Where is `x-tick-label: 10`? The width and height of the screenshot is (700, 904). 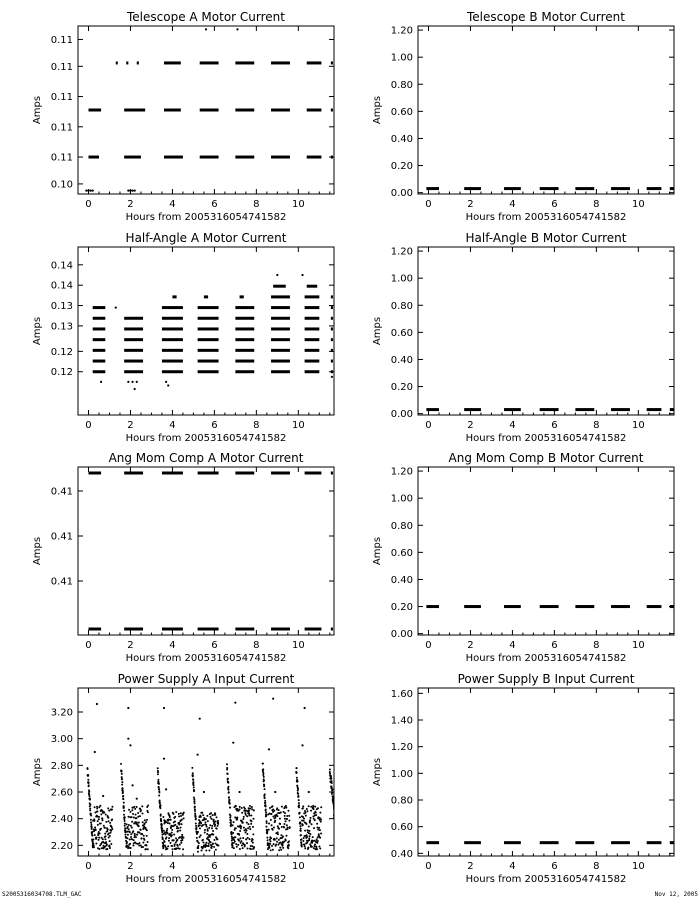
x-tick-label: 10 is located at coordinates (298, 866).